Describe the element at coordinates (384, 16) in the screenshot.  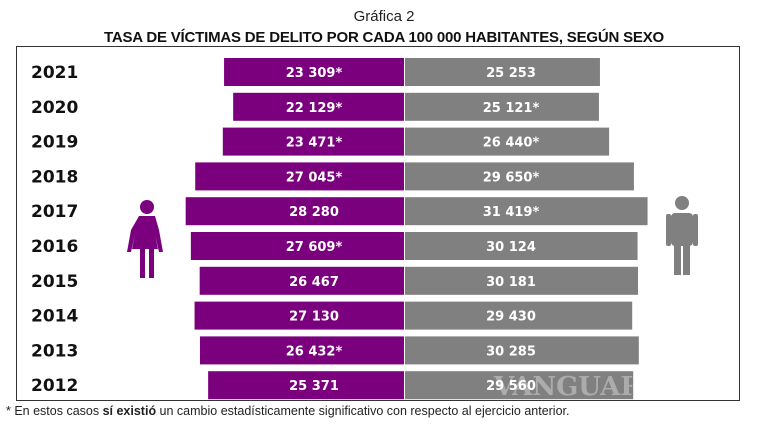
I see `chart-caption: Gráfica 2` at that location.